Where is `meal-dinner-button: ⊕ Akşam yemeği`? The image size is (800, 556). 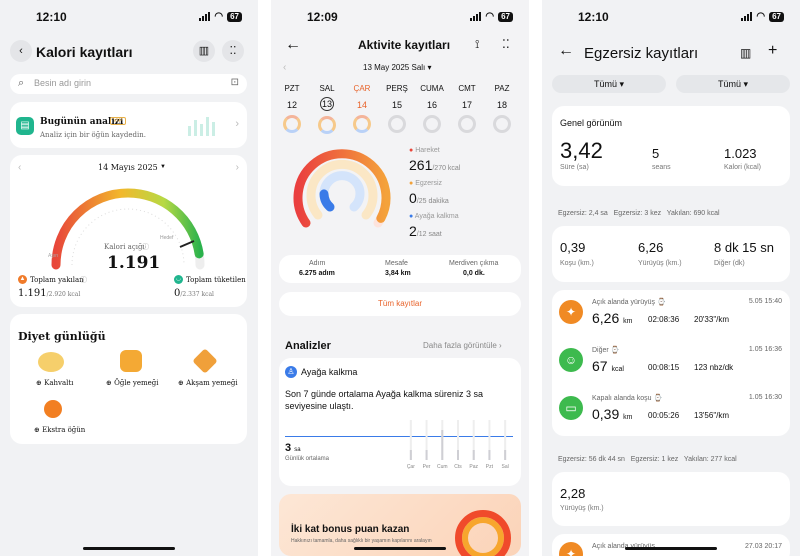
meal-dinner-button: ⊕ Akşam yemeği is located at coordinates (208, 383).